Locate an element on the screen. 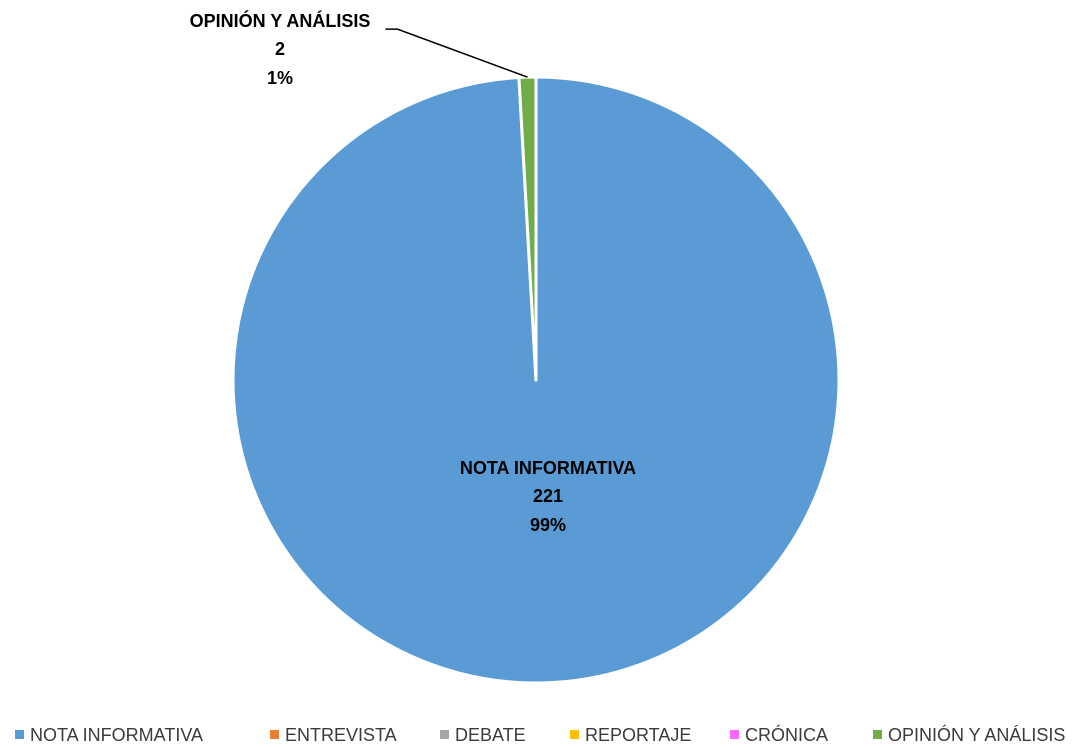 This screenshot has width=1090, height=747. legend-item-reportaje: REPORTAJE is located at coordinates (630, 735).